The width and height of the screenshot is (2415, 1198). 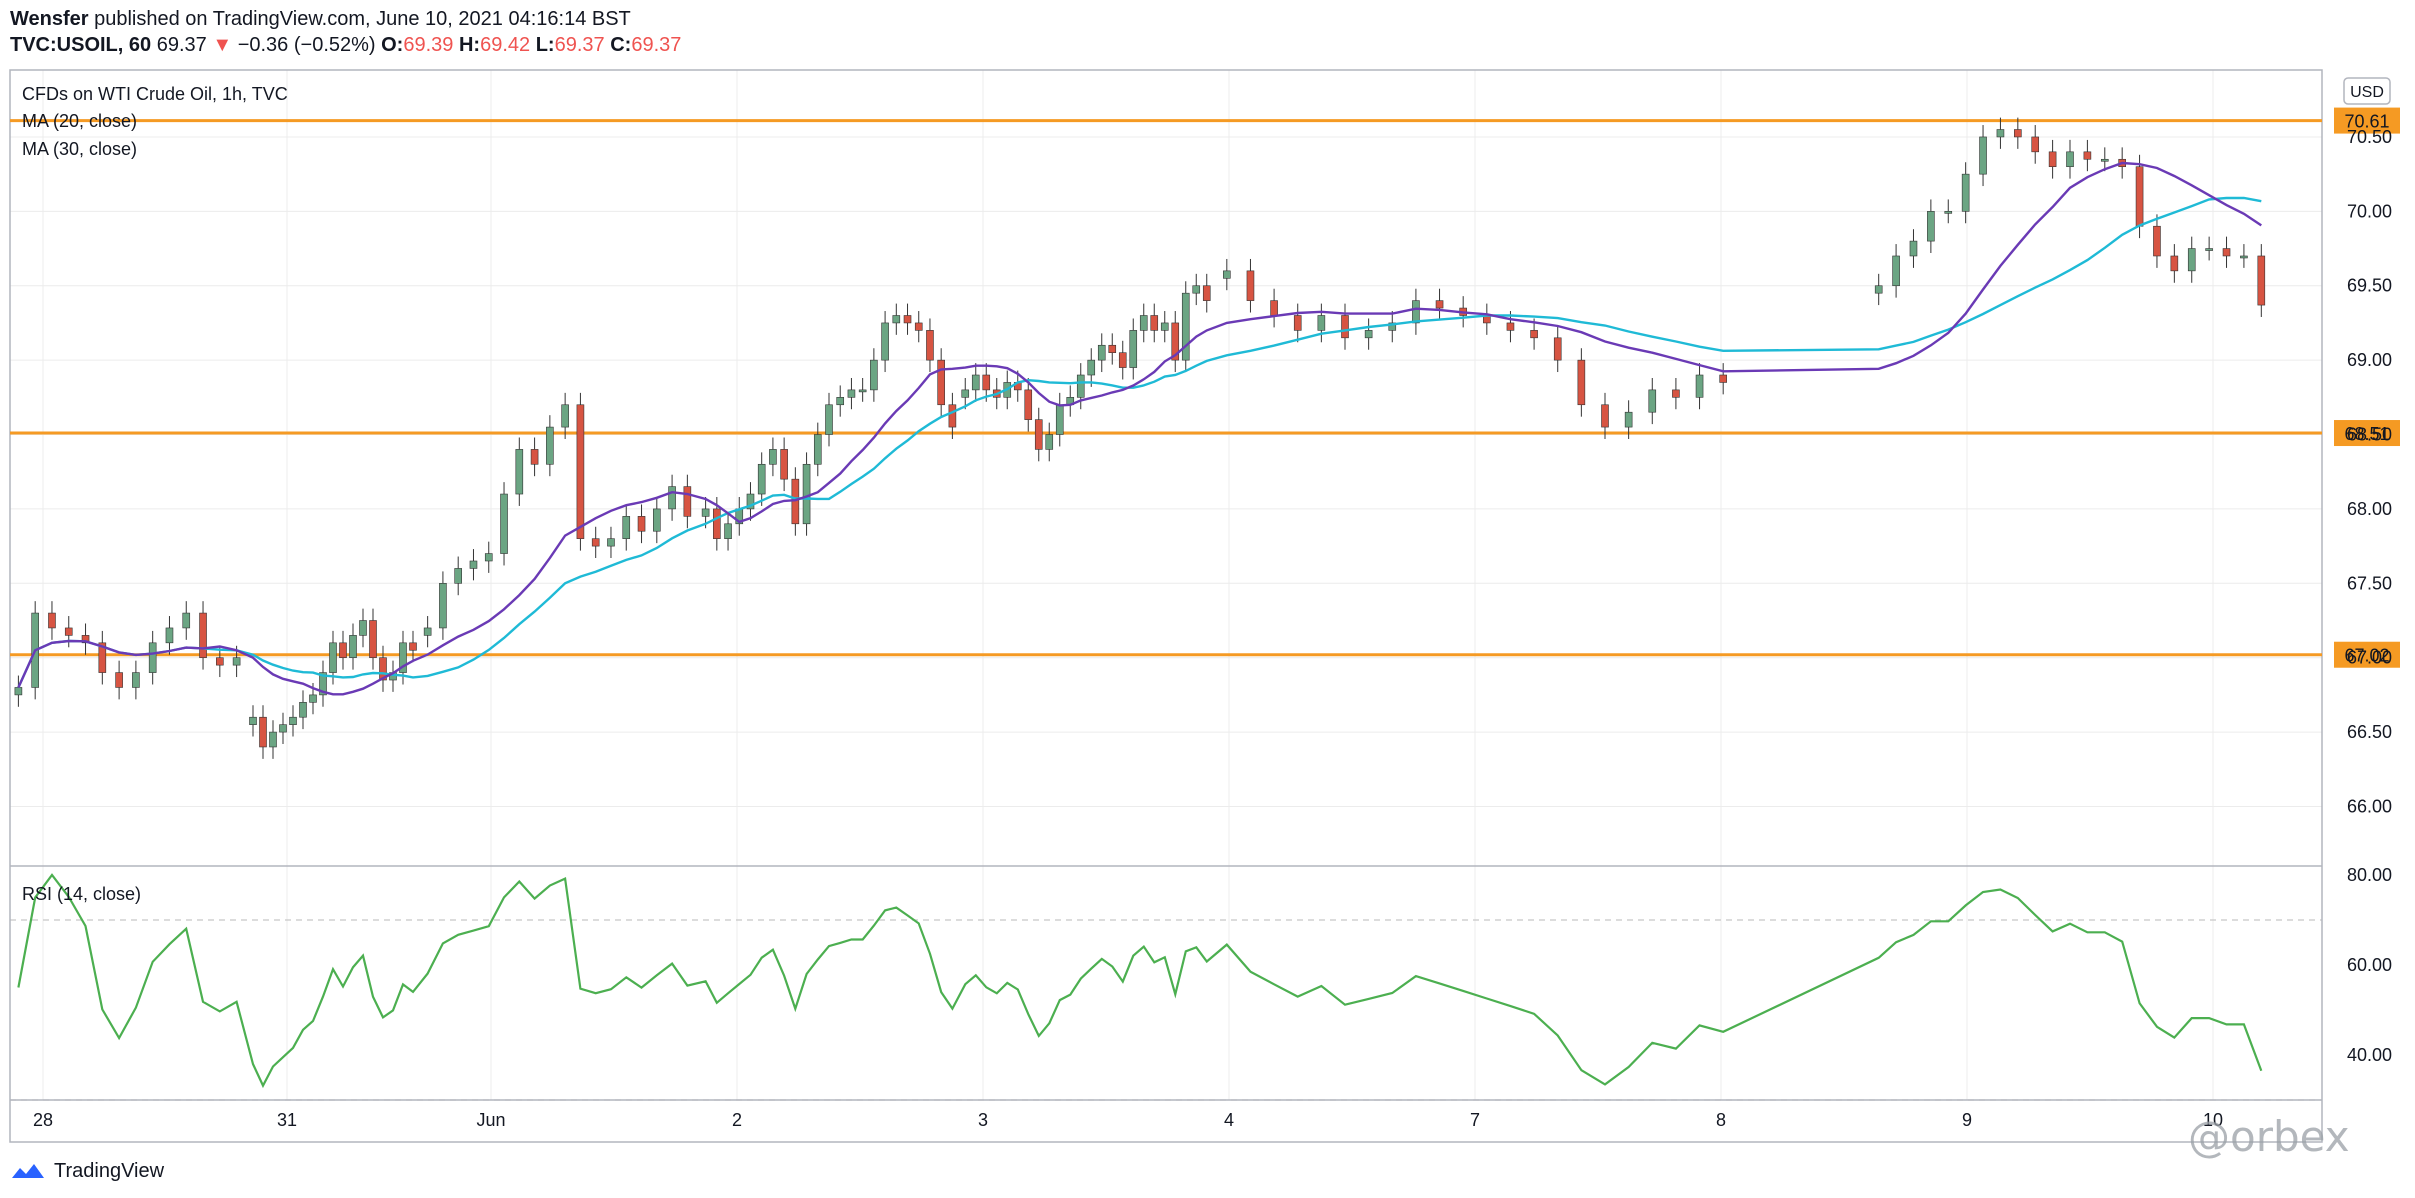 What do you see at coordinates (81, 45) in the screenshot?
I see `symbol-label: TVC:USOIL, 60` at bounding box center [81, 45].